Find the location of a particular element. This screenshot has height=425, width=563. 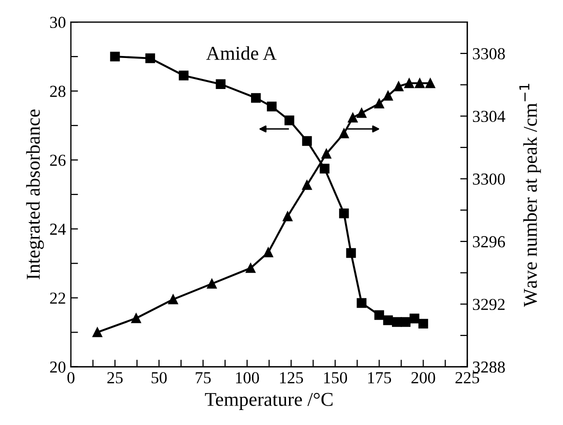

x-tick-label: 75 is located at coordinates (203, 378).